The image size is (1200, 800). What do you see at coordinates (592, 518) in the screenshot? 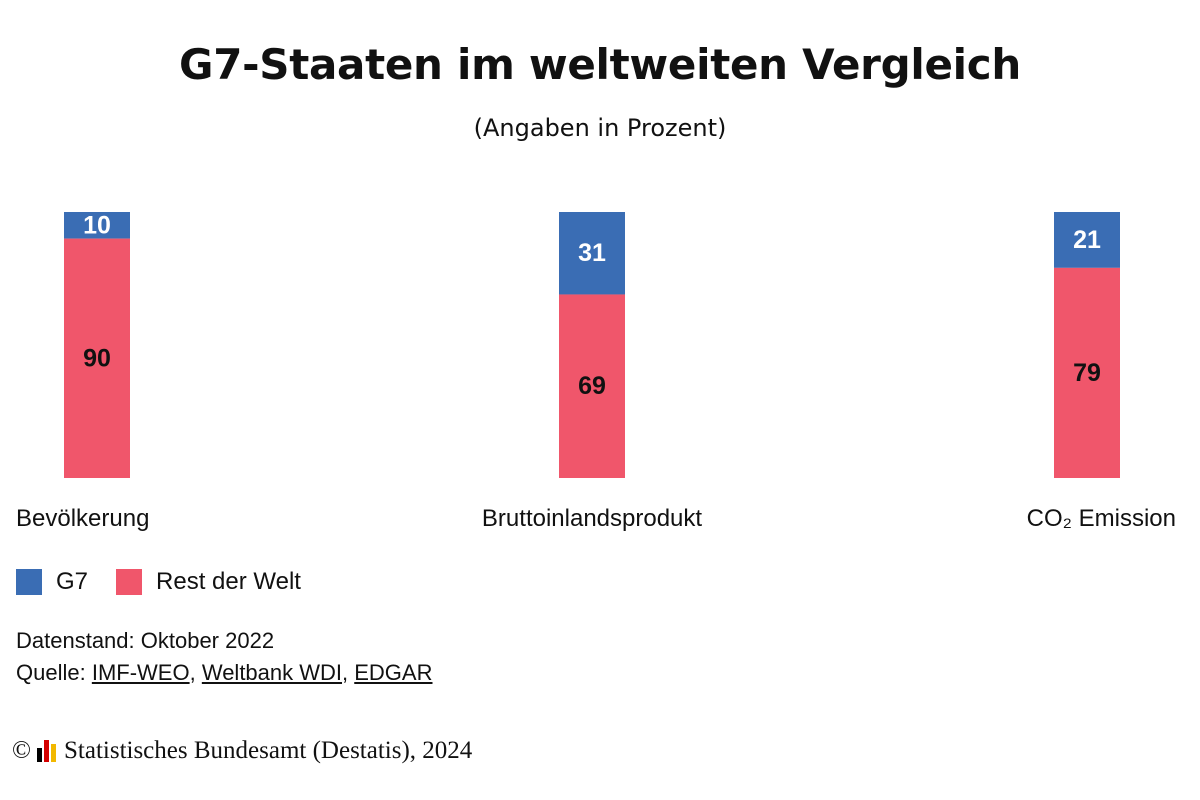
I see `category-label-1: Bruttoinlandsprodukt` at bounding box center [592, 518].